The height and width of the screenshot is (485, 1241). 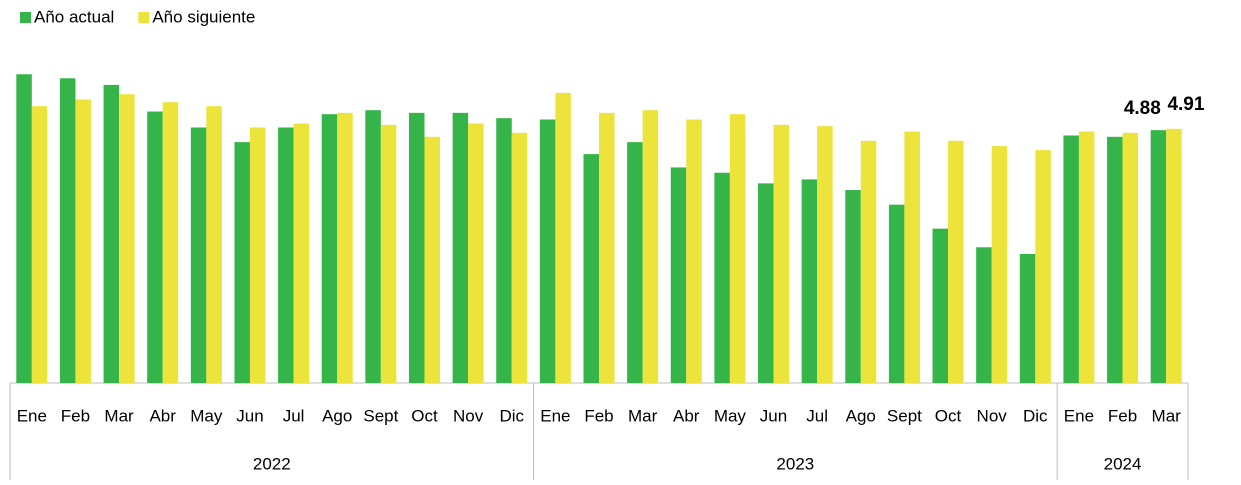 What do you see at coordinates (1123, 463) in the screenshot?
I see `group-label: 2024` at bounding box center [1123, 463].